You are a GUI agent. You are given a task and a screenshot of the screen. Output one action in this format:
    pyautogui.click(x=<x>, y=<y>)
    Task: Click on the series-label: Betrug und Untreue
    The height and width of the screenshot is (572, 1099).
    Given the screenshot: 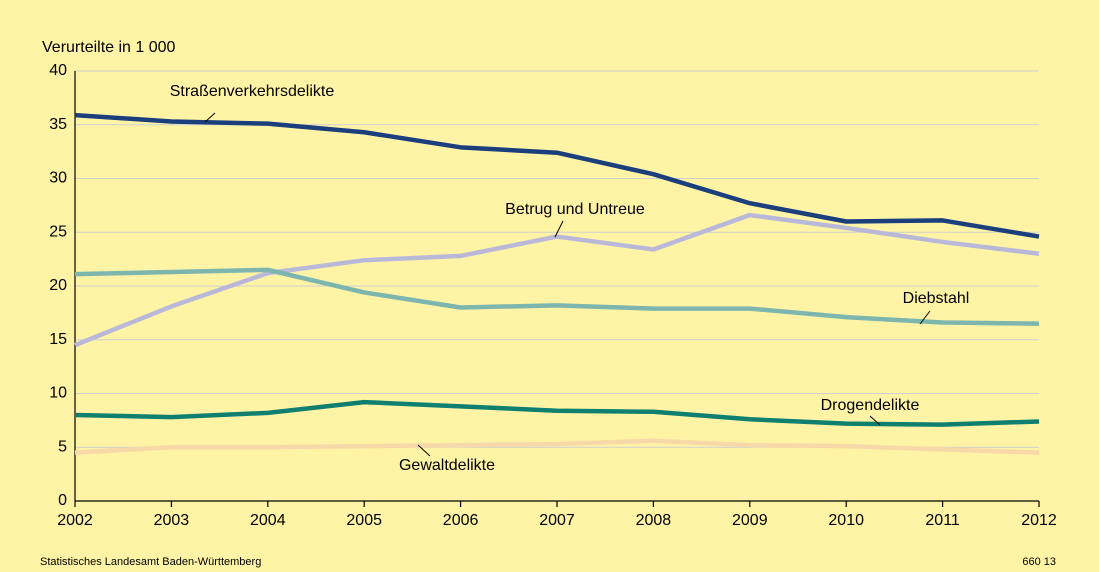 What is the action you would take?
    pyautogui.click(x=575, y=209)
    